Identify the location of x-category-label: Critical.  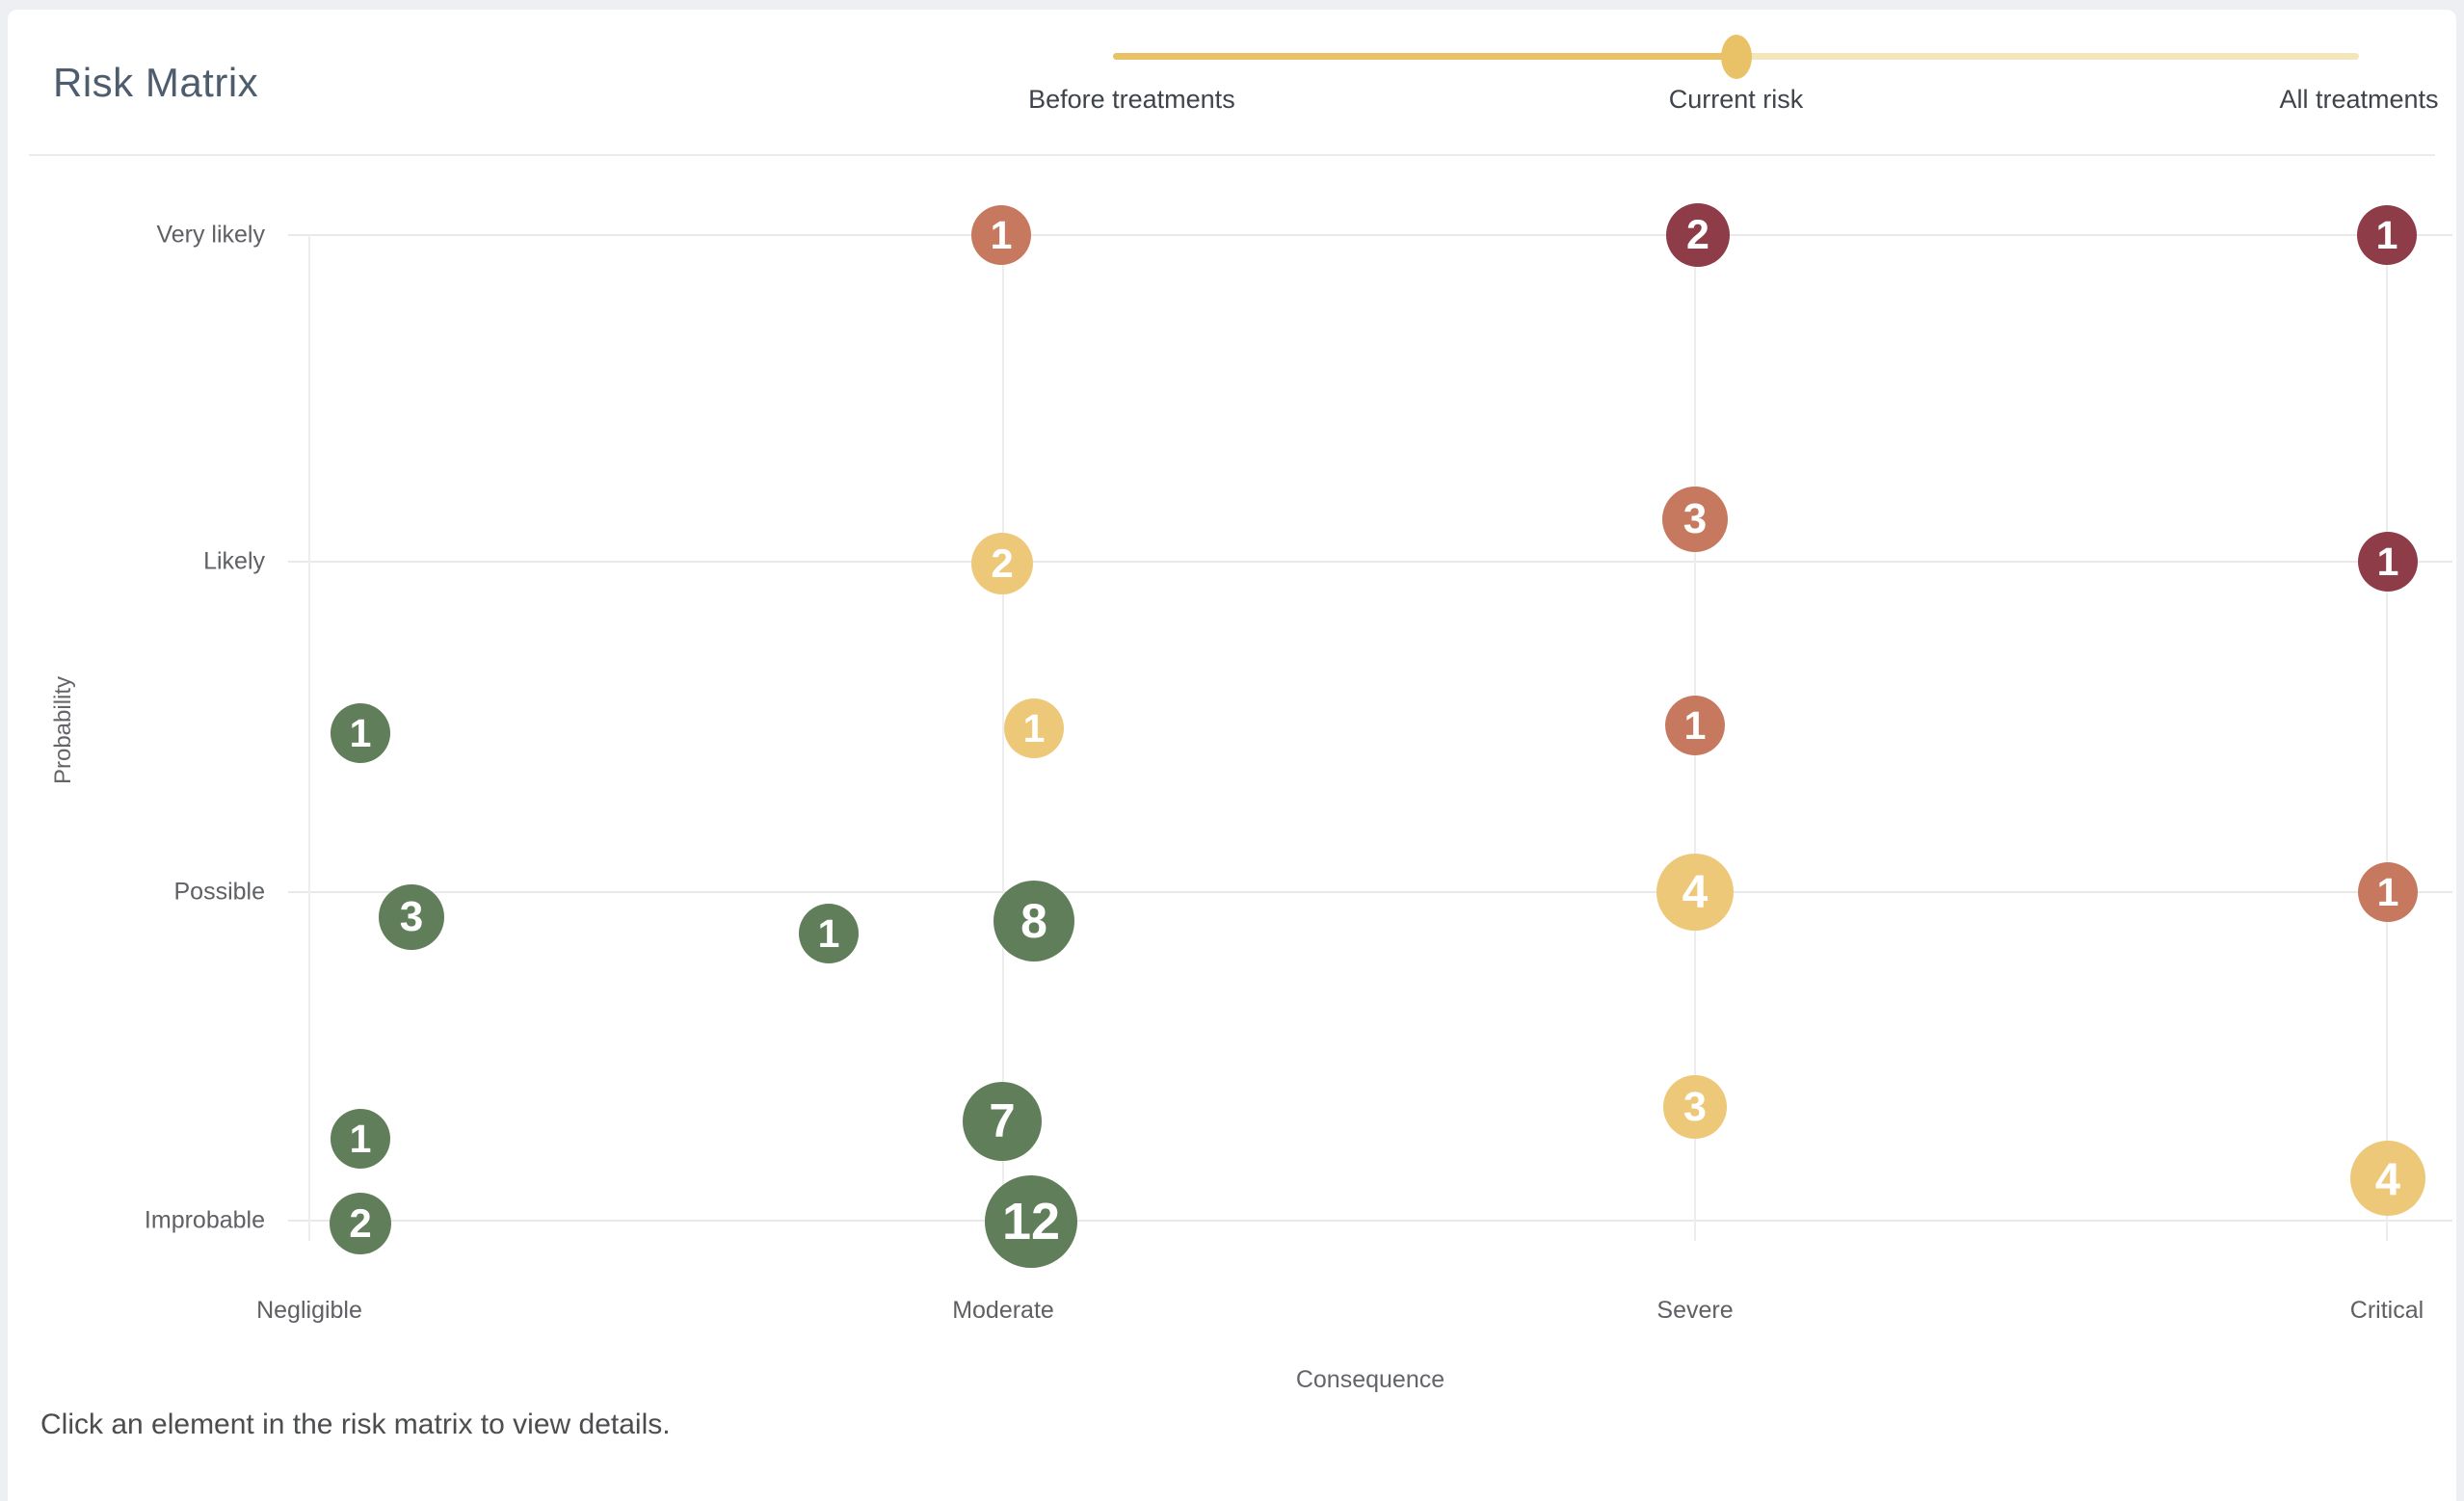
(2386, 1310).